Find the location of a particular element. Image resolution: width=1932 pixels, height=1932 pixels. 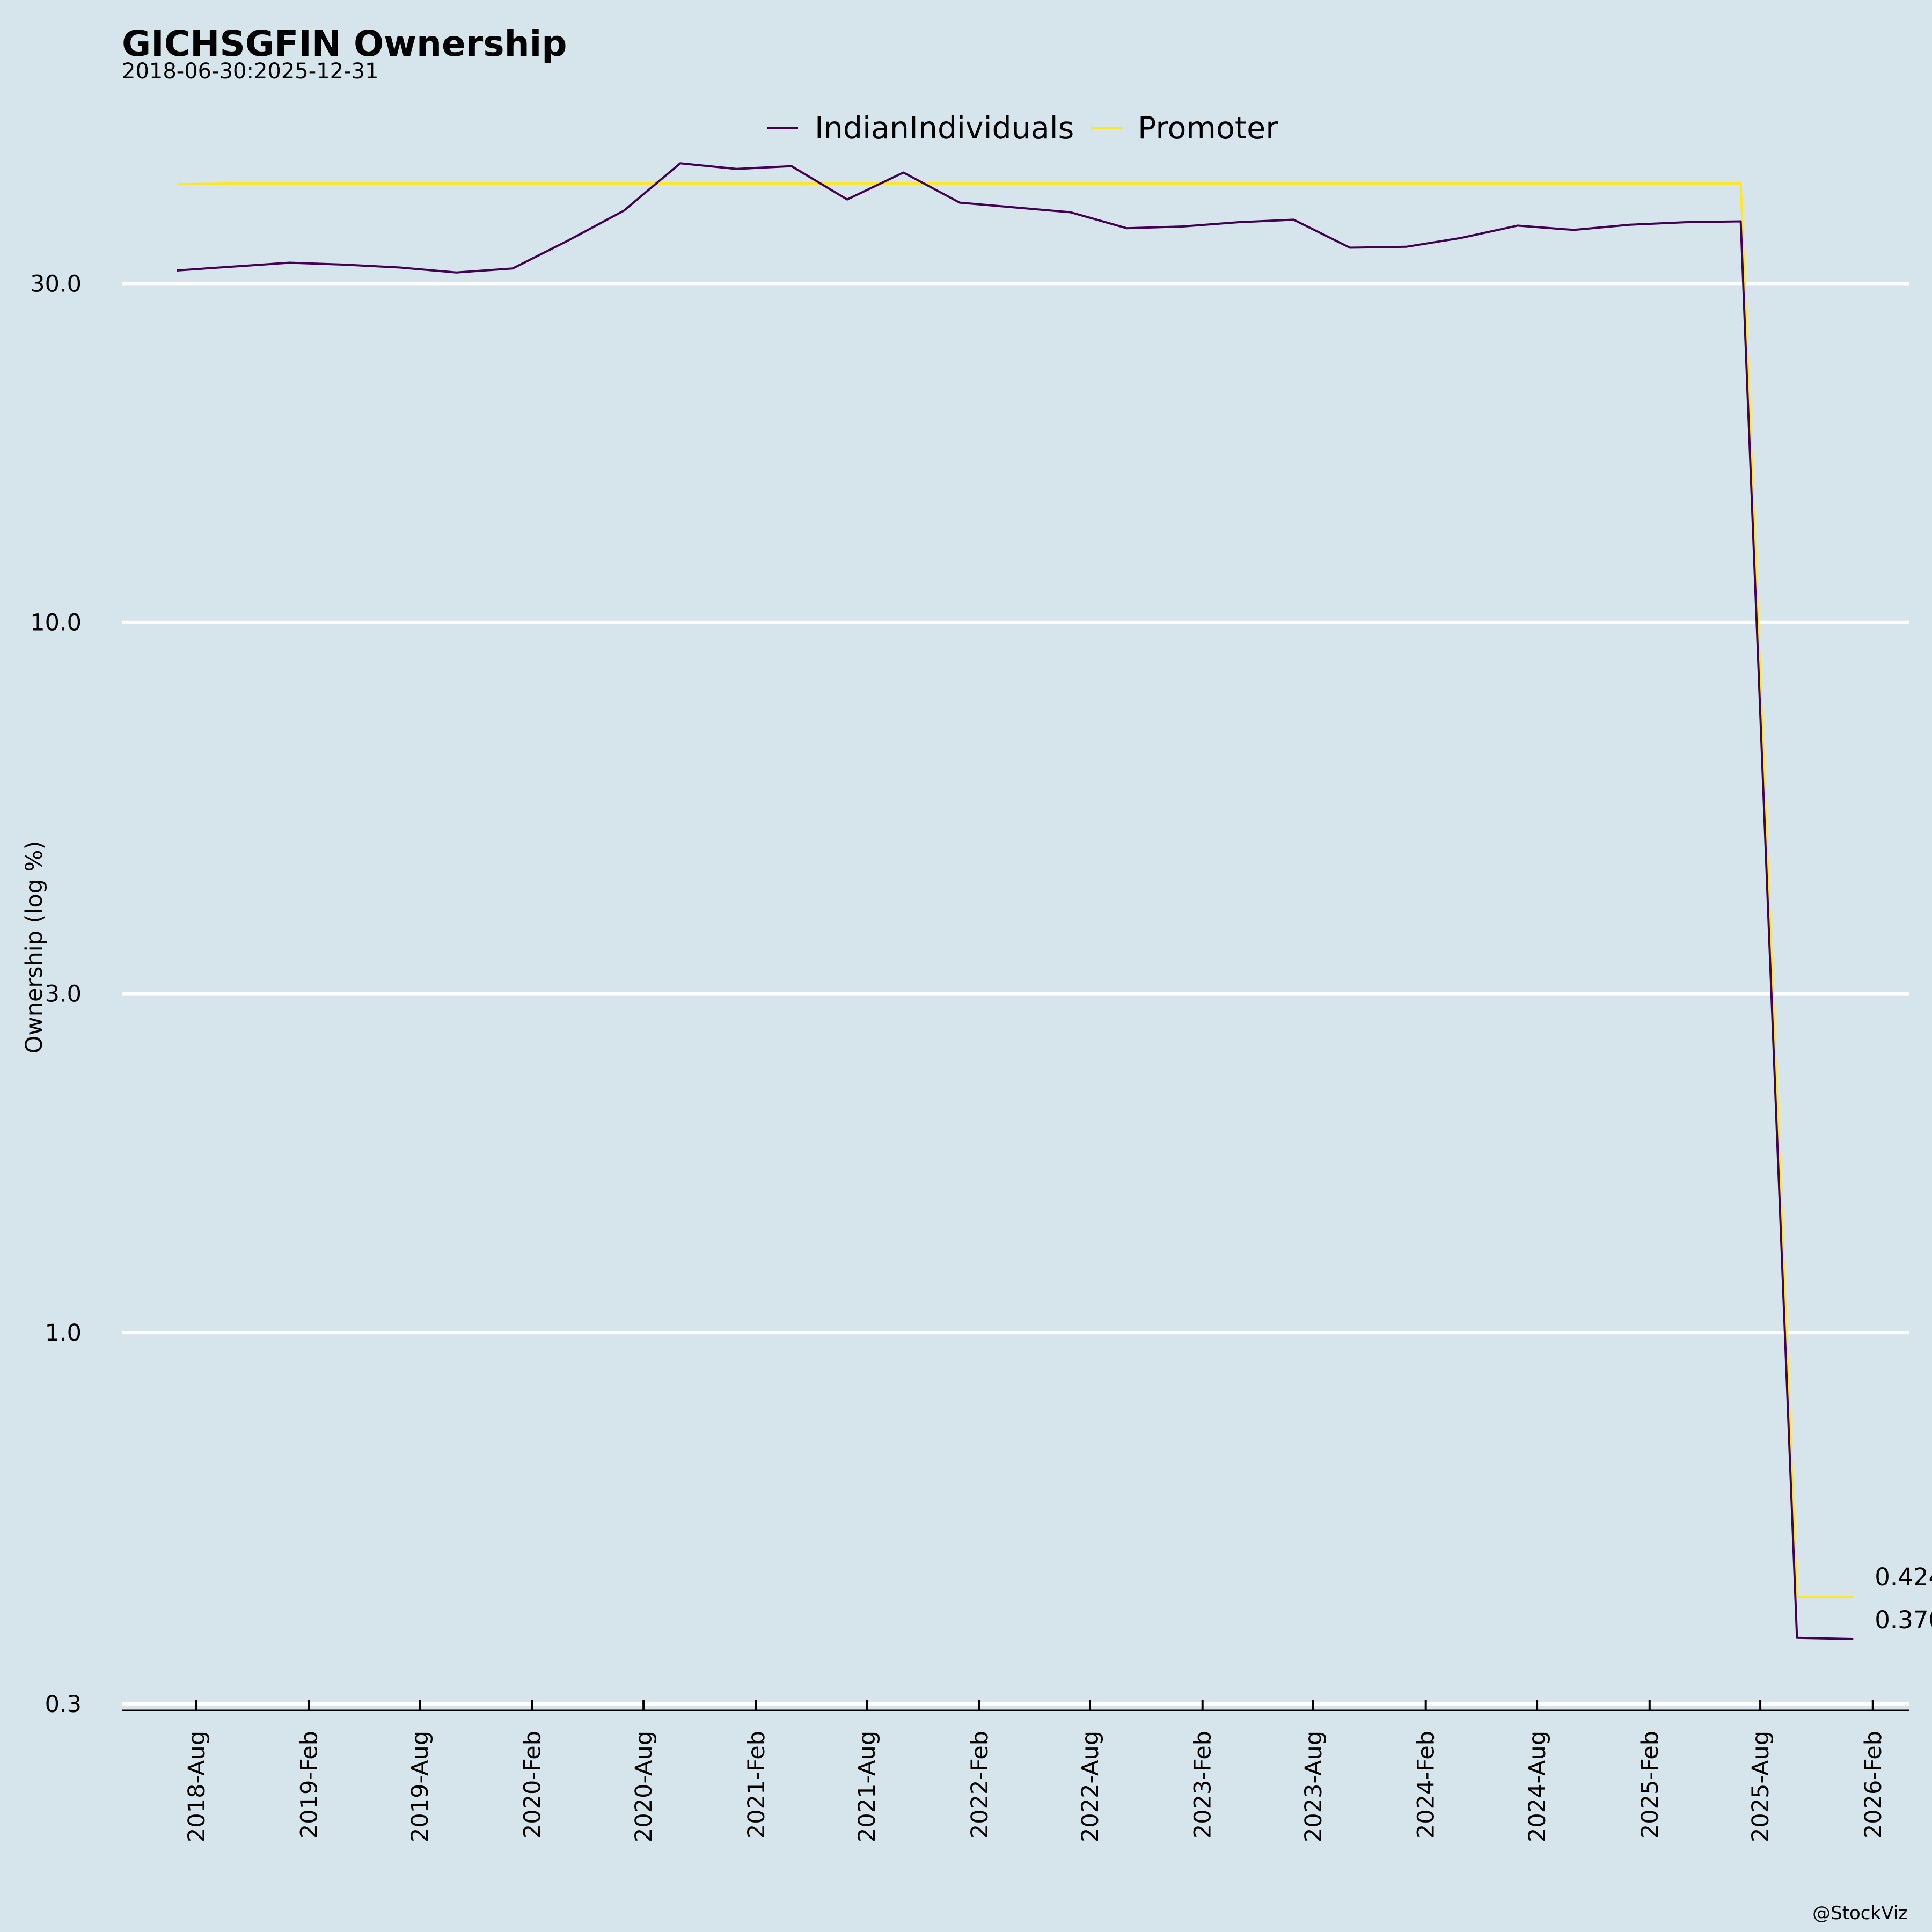

x-tick-label: 2023-Feb is located at coordinates (1203, 1785).